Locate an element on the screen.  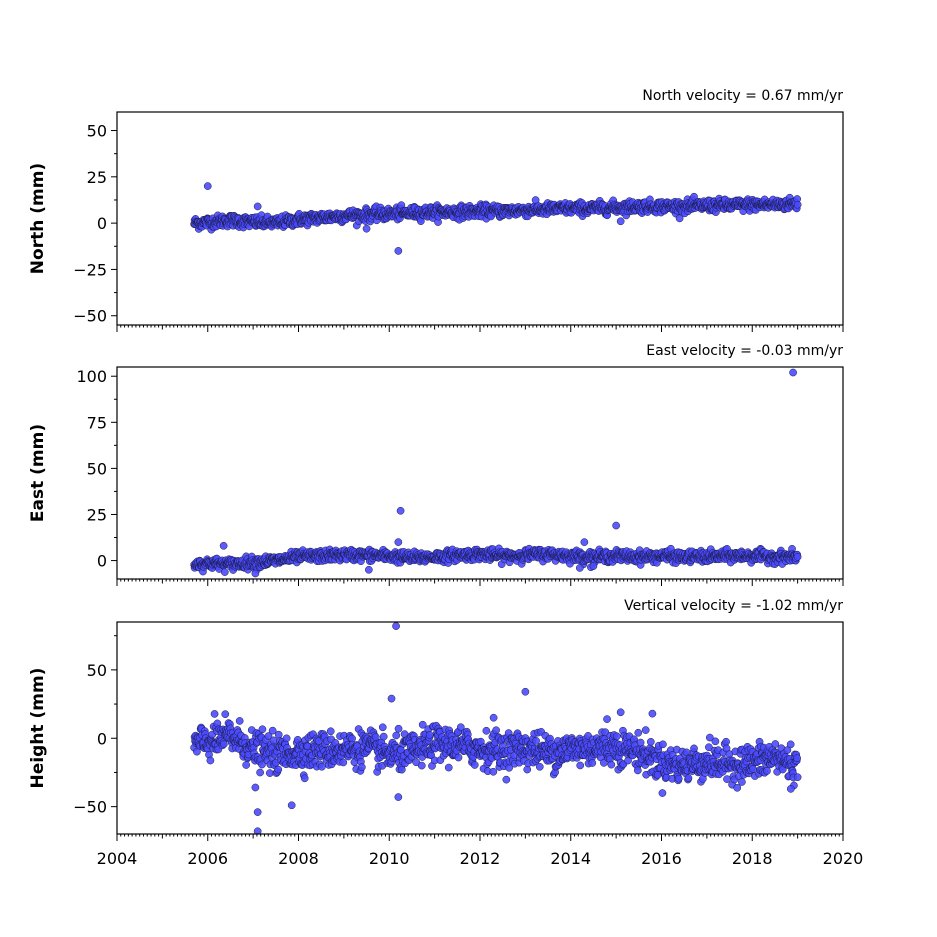
east-y-tick-label: 100 is located at coordinates (91, 376).